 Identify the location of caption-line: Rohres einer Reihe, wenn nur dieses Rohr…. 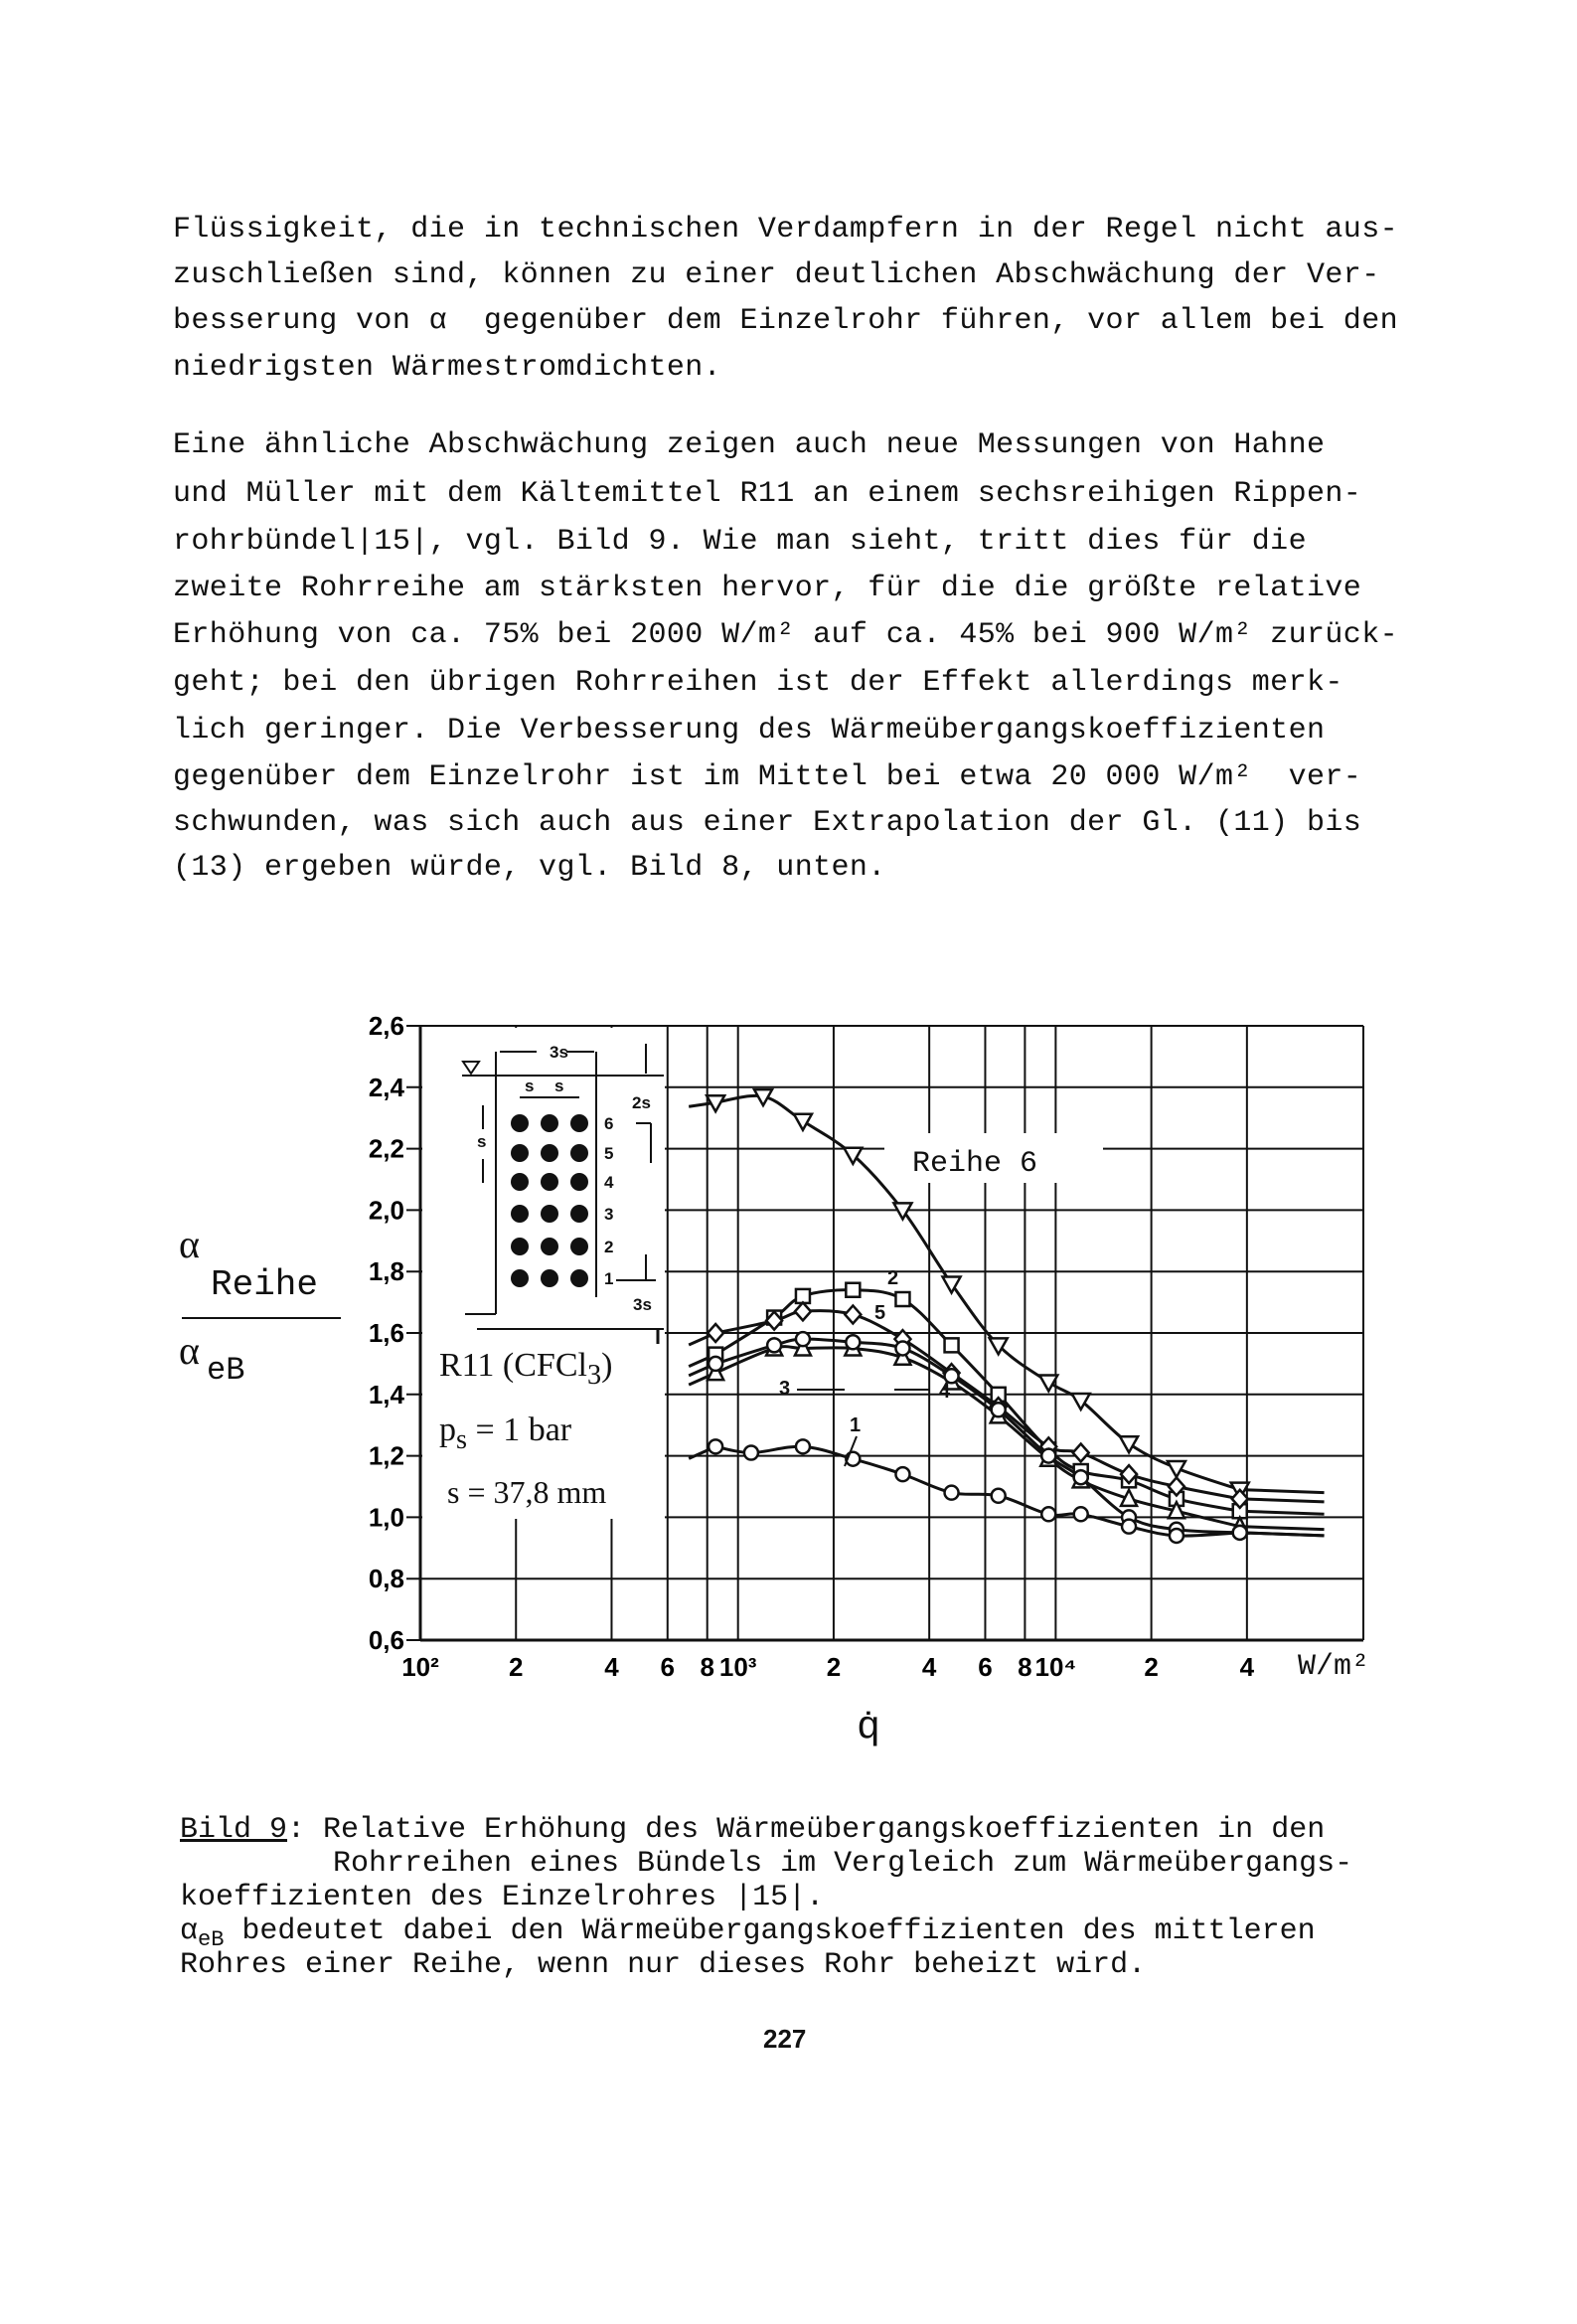
(663, 1965).